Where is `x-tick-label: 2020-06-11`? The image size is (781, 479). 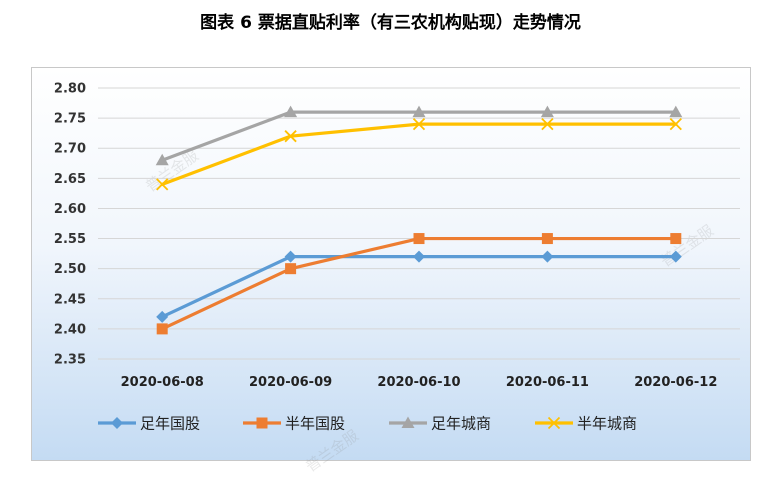
x-tick-label: 2020-06-11 is located at coordinates (547, 382).